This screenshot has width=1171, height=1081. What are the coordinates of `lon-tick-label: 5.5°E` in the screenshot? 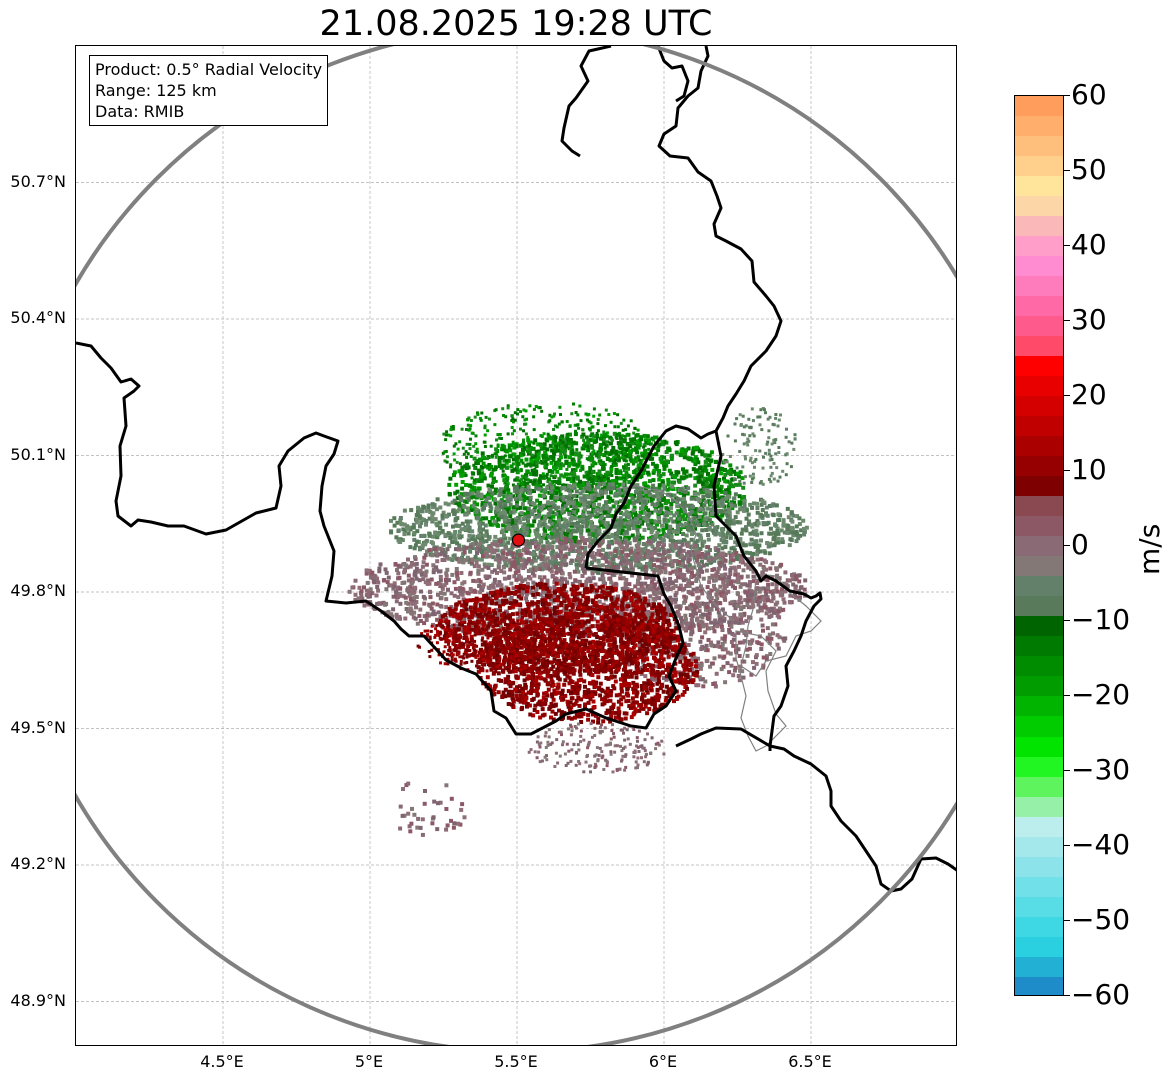 It's located at (516, 1061).